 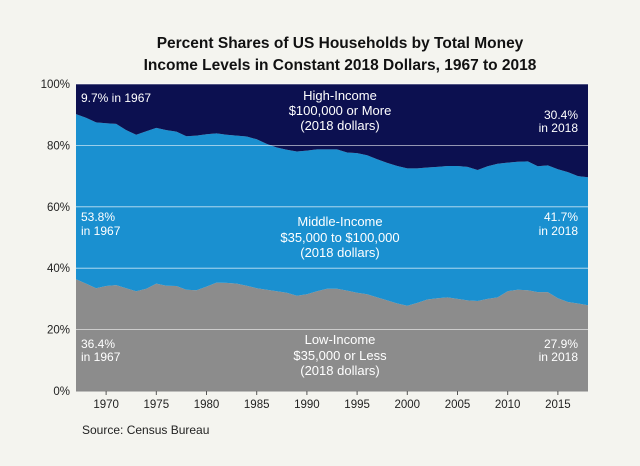 What do you see at coordinates (58, 146) in the screenshot?
I see `y-tick-label: 80%` at bounding box center [58, 146].